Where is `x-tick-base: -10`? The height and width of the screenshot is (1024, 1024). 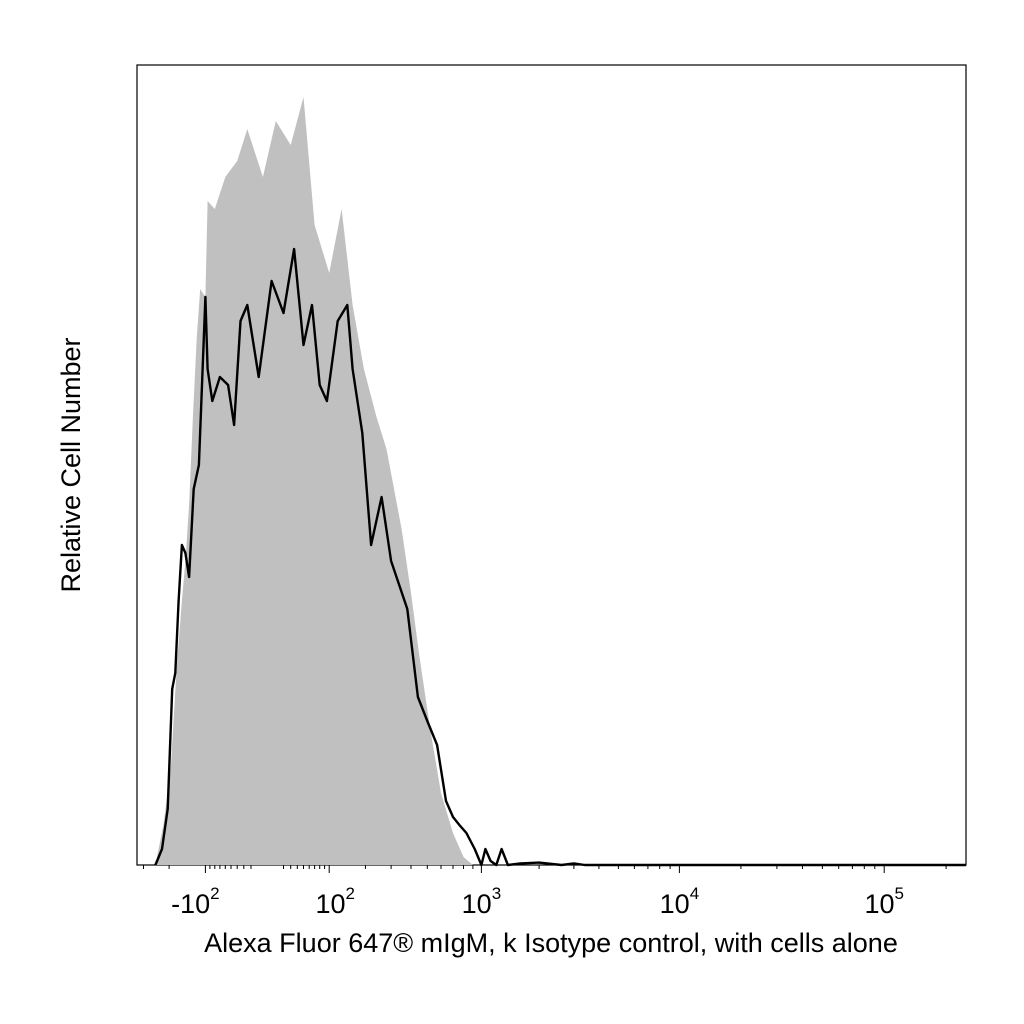
x-tick-base: -10 is located at coordinates (190, 904).